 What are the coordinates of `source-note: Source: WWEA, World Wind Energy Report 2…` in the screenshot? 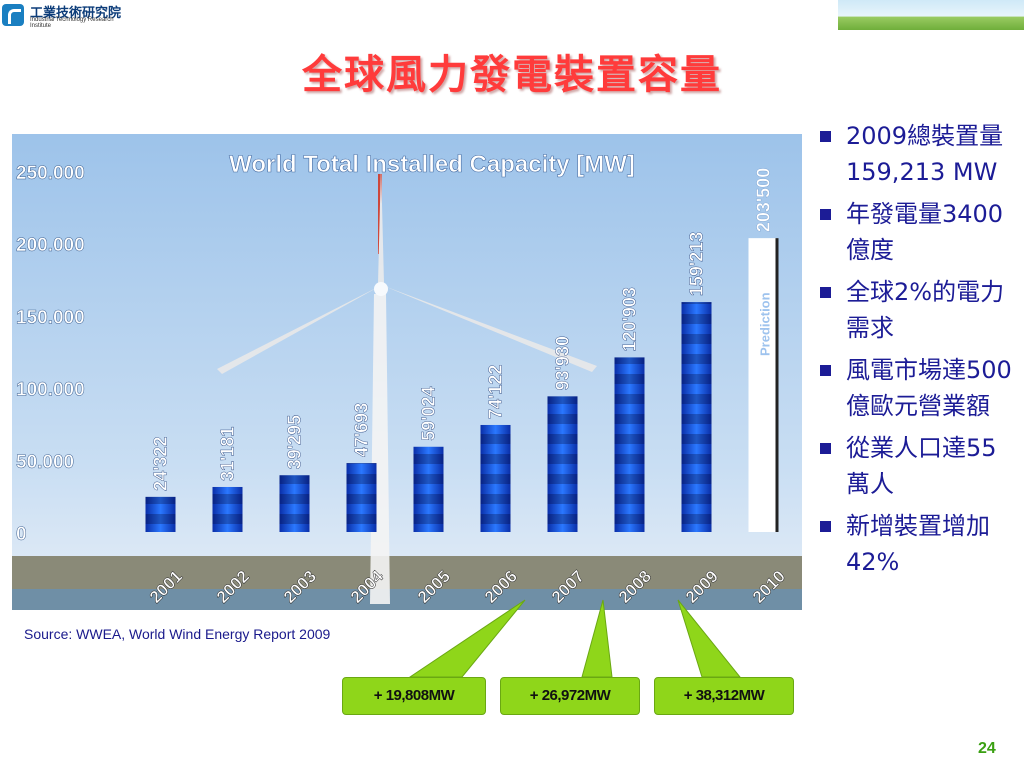 It's located at (177, 634).